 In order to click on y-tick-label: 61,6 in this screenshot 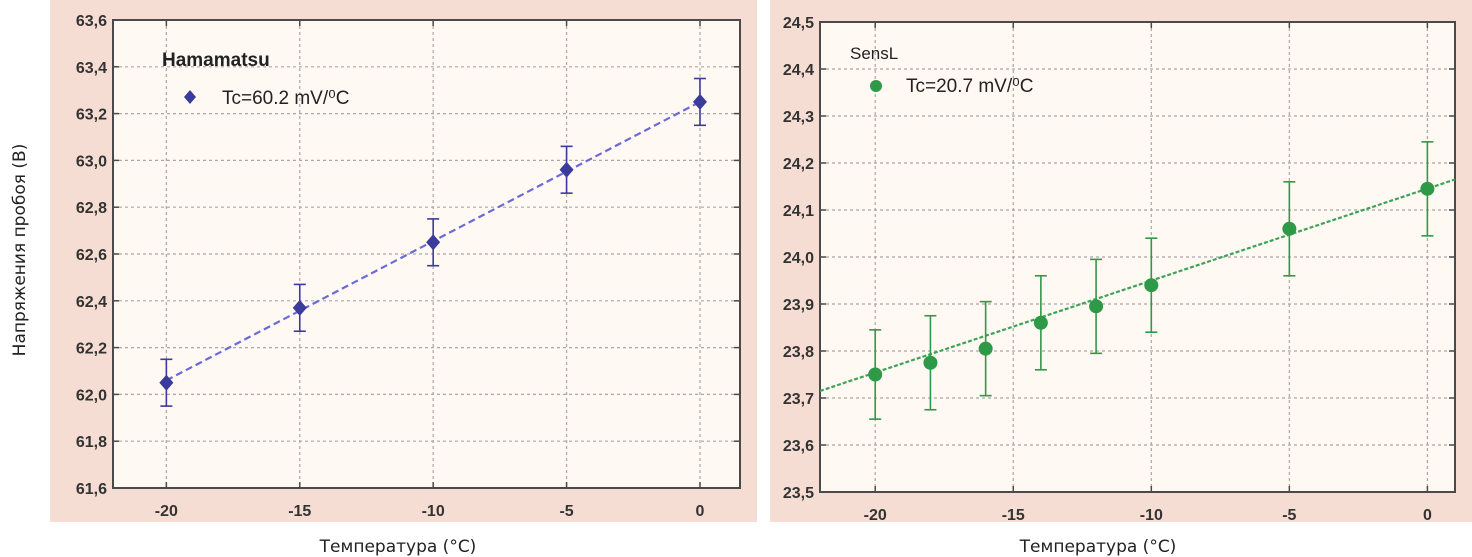, I will do `click(91, 489)`.